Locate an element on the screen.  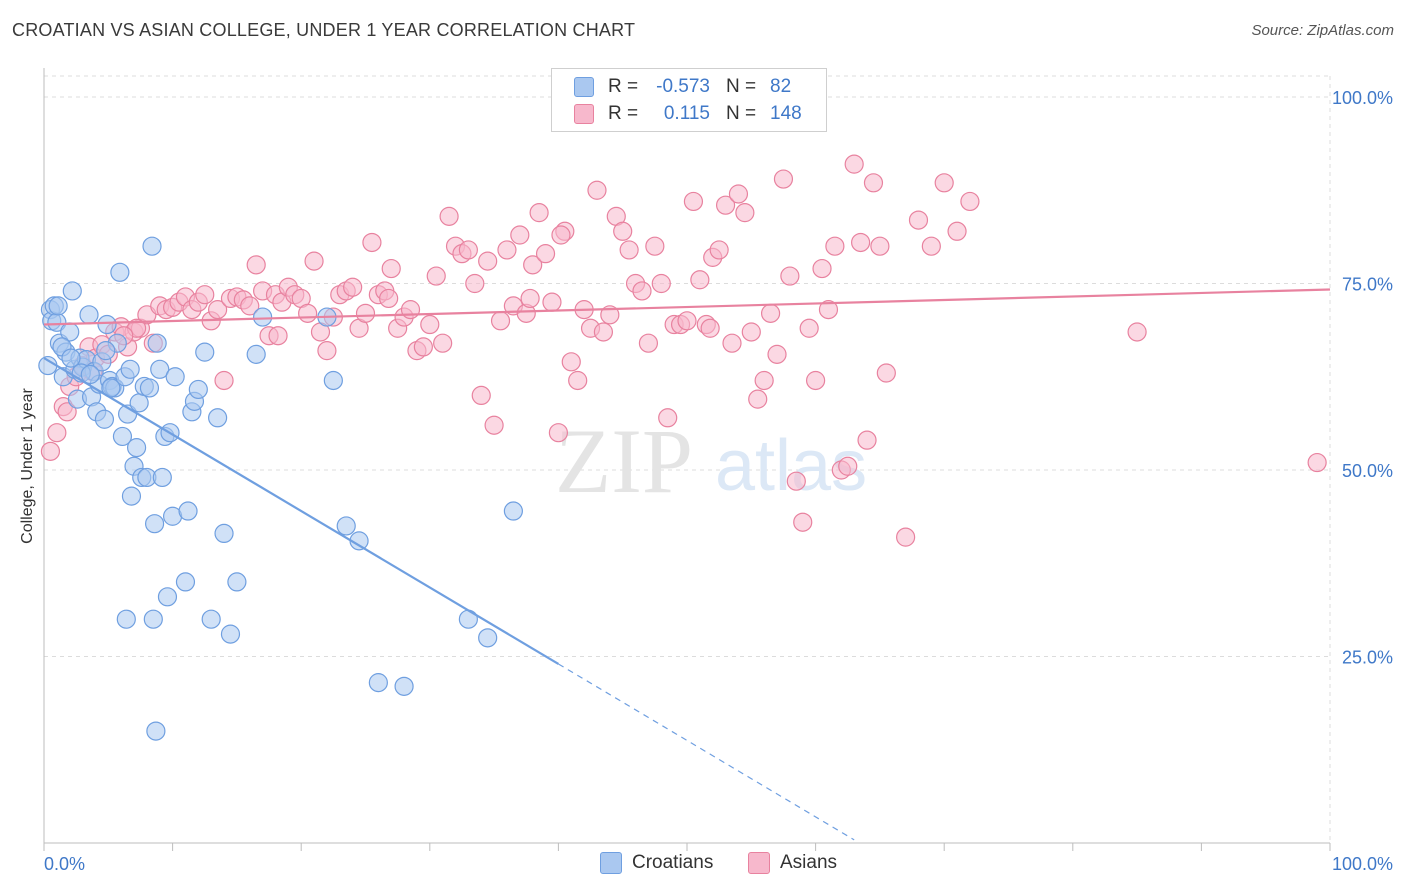
legend-n-value: 82 is located at coordinates (781, 86).